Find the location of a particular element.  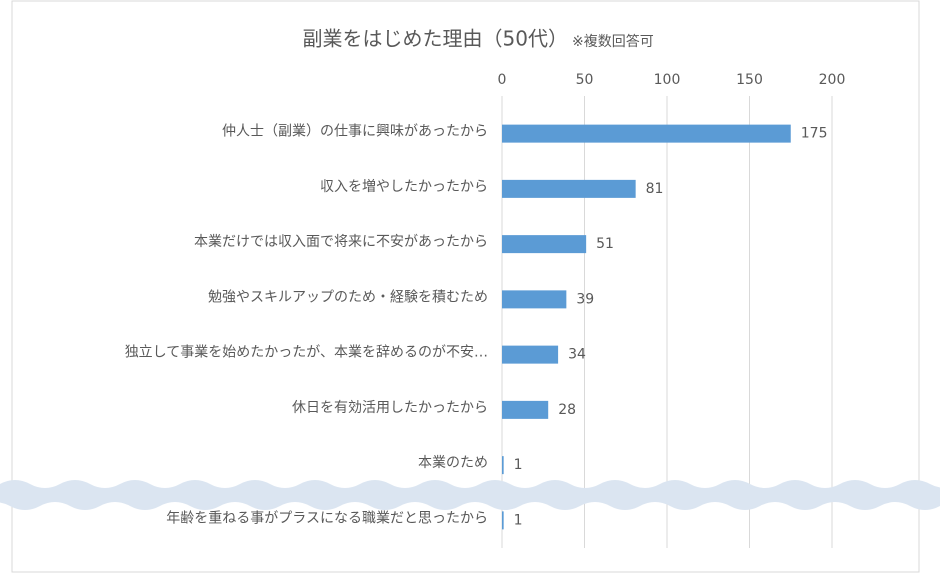

x-tick-label: 0 is located at coordinates (502, 80).